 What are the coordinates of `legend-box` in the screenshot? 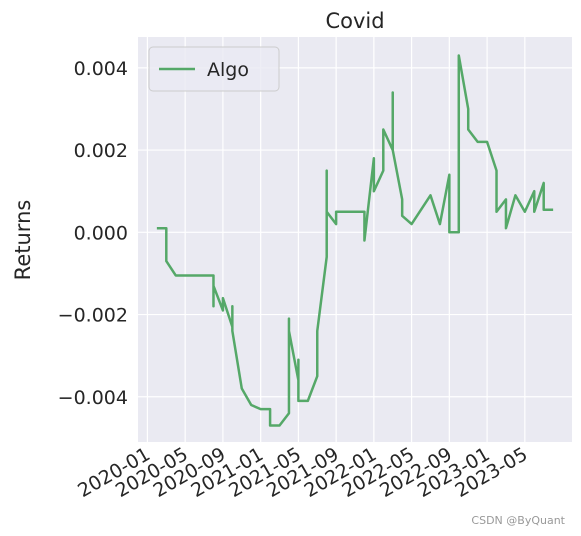 It's located at (214, 69).